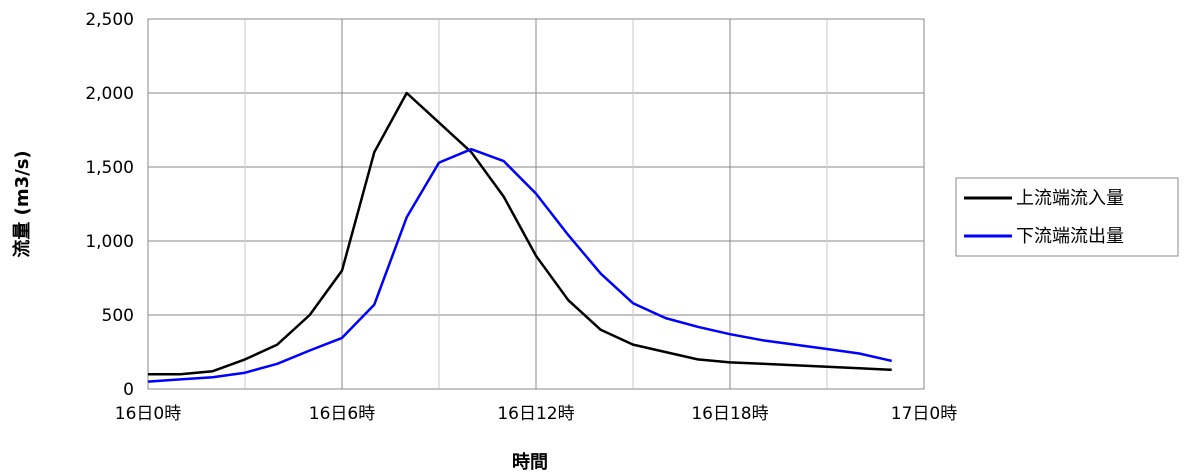  I want to click on x-axis-ticks: 16日0時 16日6時 16日12時 16日18時 17日0時, so click(536, 414).